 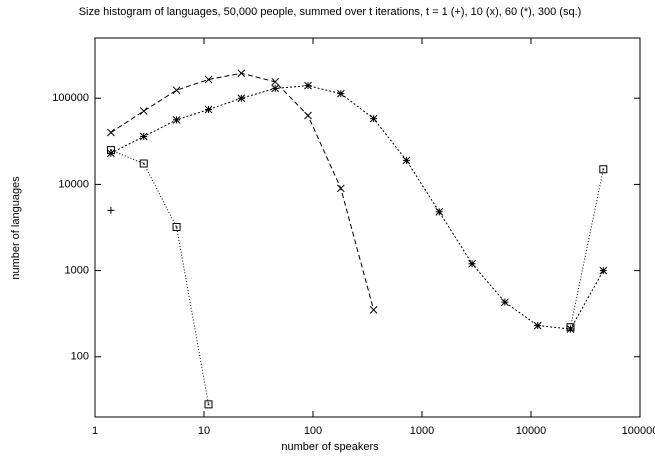 I want to click on y-tick-label: 100, so click(x=80, y=357).